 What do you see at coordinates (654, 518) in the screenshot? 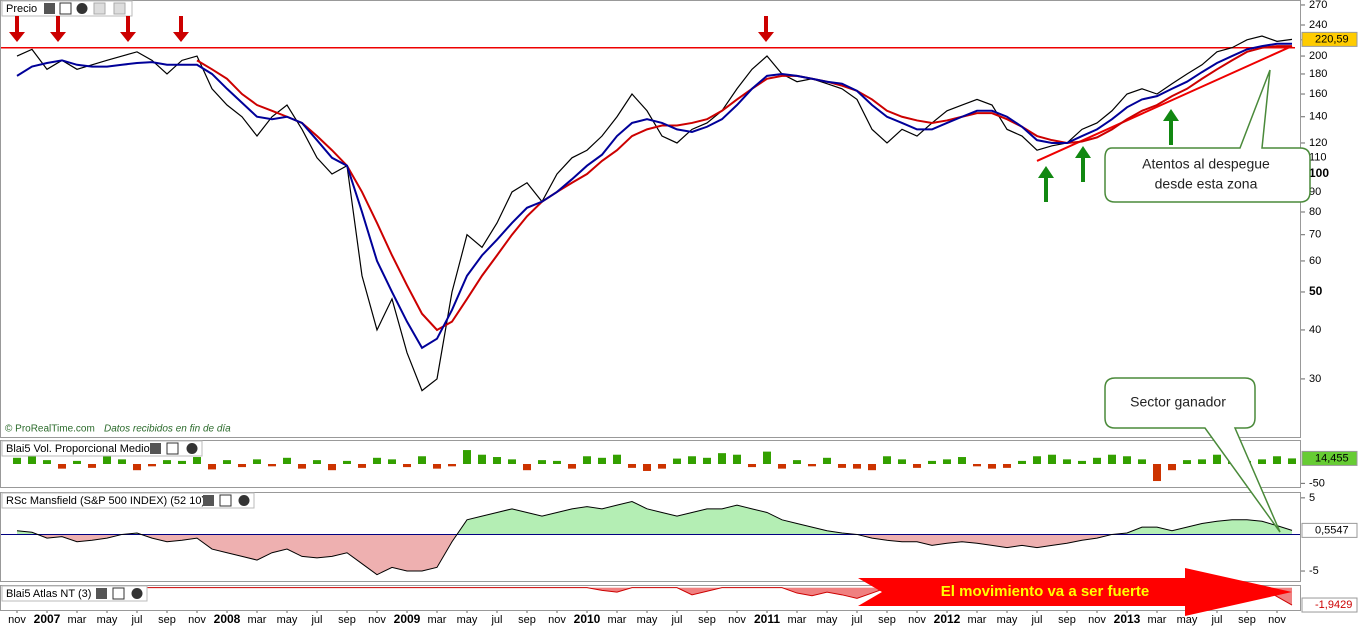
I see `area-positive` at bounding box center [654, 518].